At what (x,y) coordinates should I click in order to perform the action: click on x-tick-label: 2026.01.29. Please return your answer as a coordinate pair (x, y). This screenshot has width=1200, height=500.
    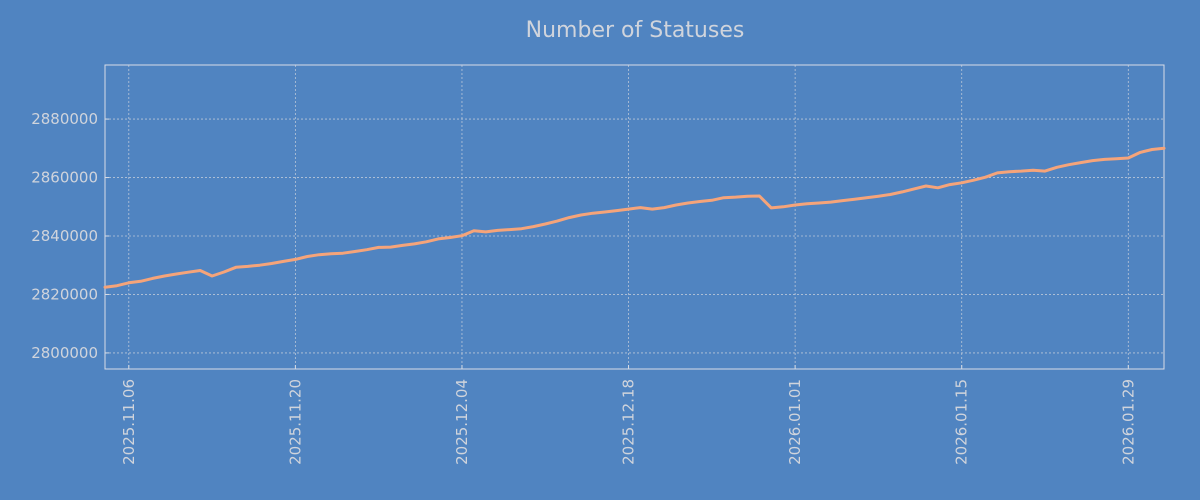
    Looking at the image, I should click on (1128, 422).